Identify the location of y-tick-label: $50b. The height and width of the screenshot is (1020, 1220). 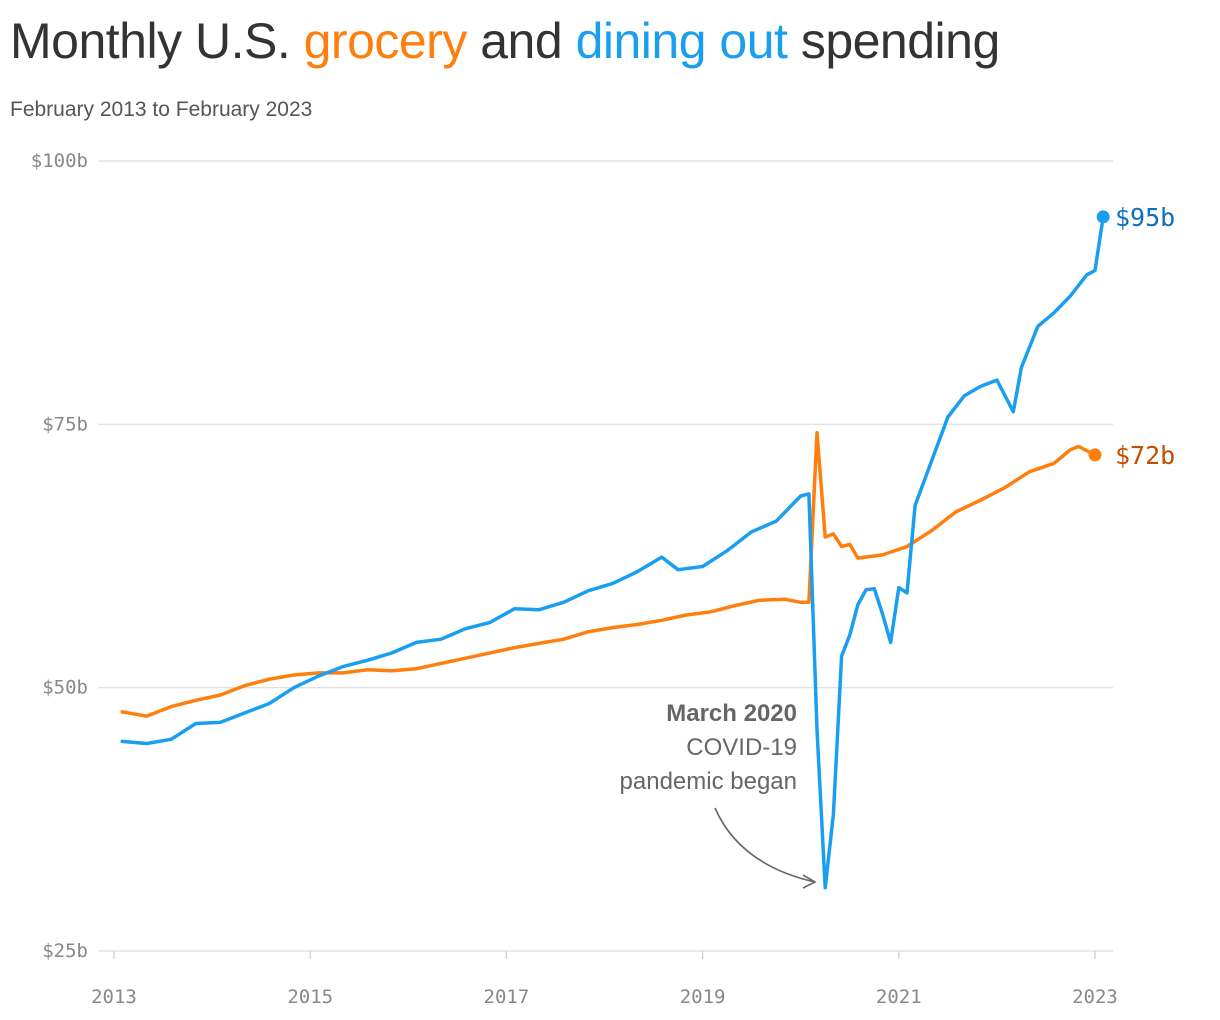
(65, 688).